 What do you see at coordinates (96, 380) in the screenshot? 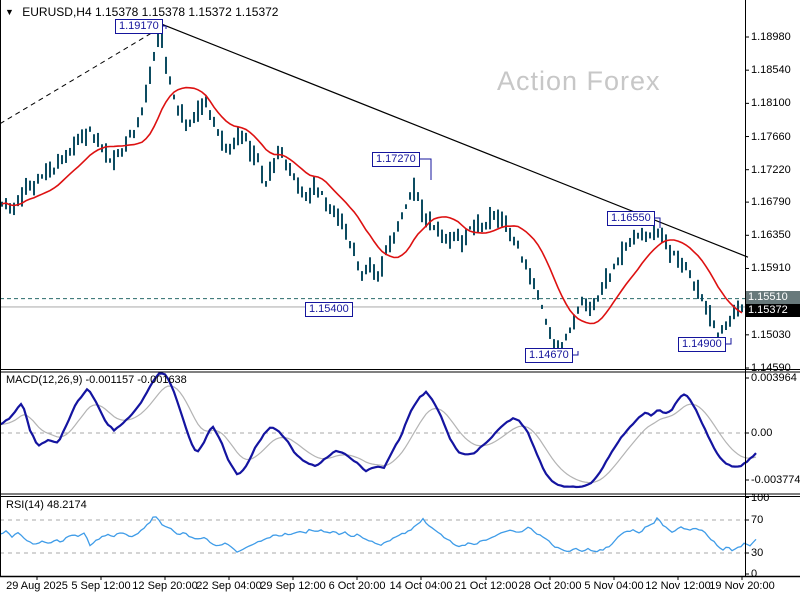
I see `macd-indicator-label: MACD(12,26,9) -0.001157 -0.001638` at bounding box center [96, 380].